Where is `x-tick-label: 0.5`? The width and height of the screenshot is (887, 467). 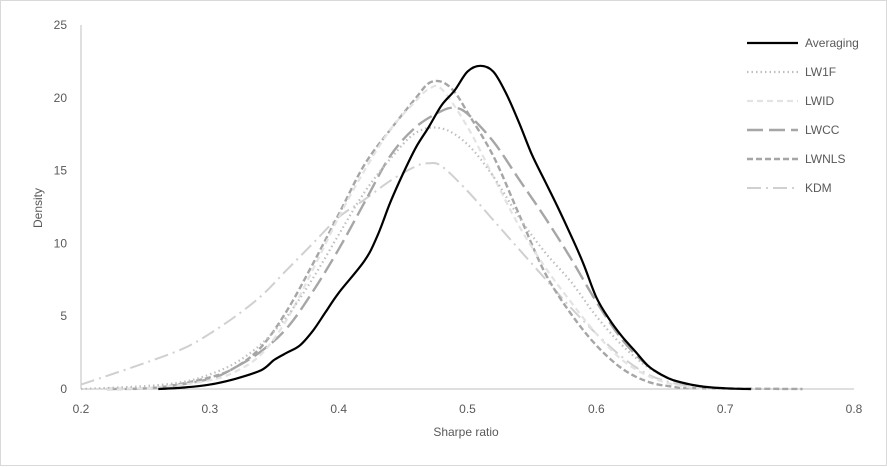
x-tick-label: 0.5 is located at coordinates (467, 409).